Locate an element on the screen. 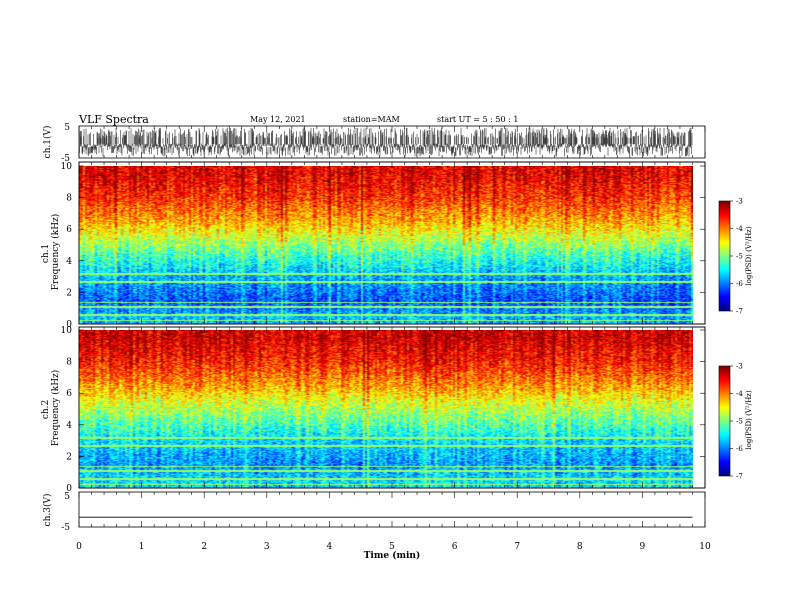 This screenshot has height=612, width=792. ch1-colorbar is located at coordinates (724, 256).